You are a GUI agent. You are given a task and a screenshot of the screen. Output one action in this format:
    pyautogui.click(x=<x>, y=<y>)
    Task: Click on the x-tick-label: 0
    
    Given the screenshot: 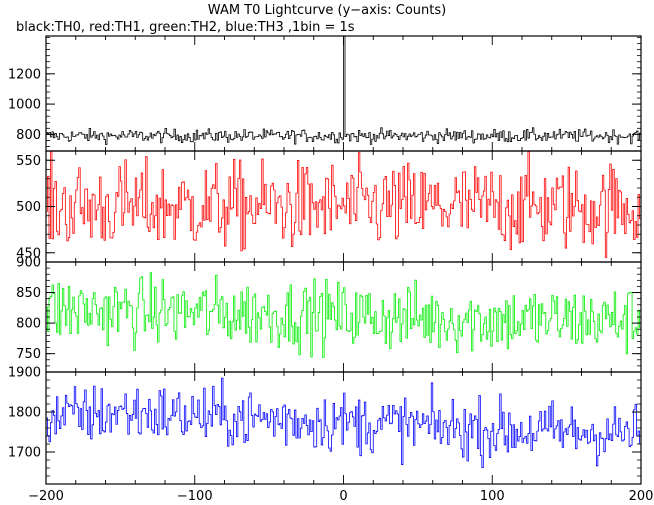 What is the action you would take?
    pyautogui.click(x=343, y=496)
    